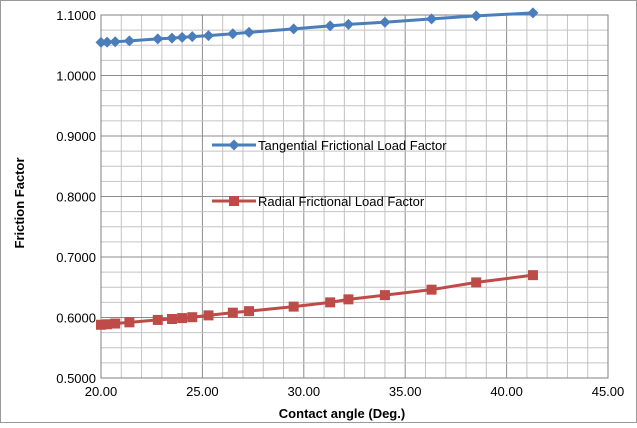  What do you see at coordinates (76, 318) in the screenshot?
I see `y-tick-label: 0.6000` at bounding box center [76, 318].